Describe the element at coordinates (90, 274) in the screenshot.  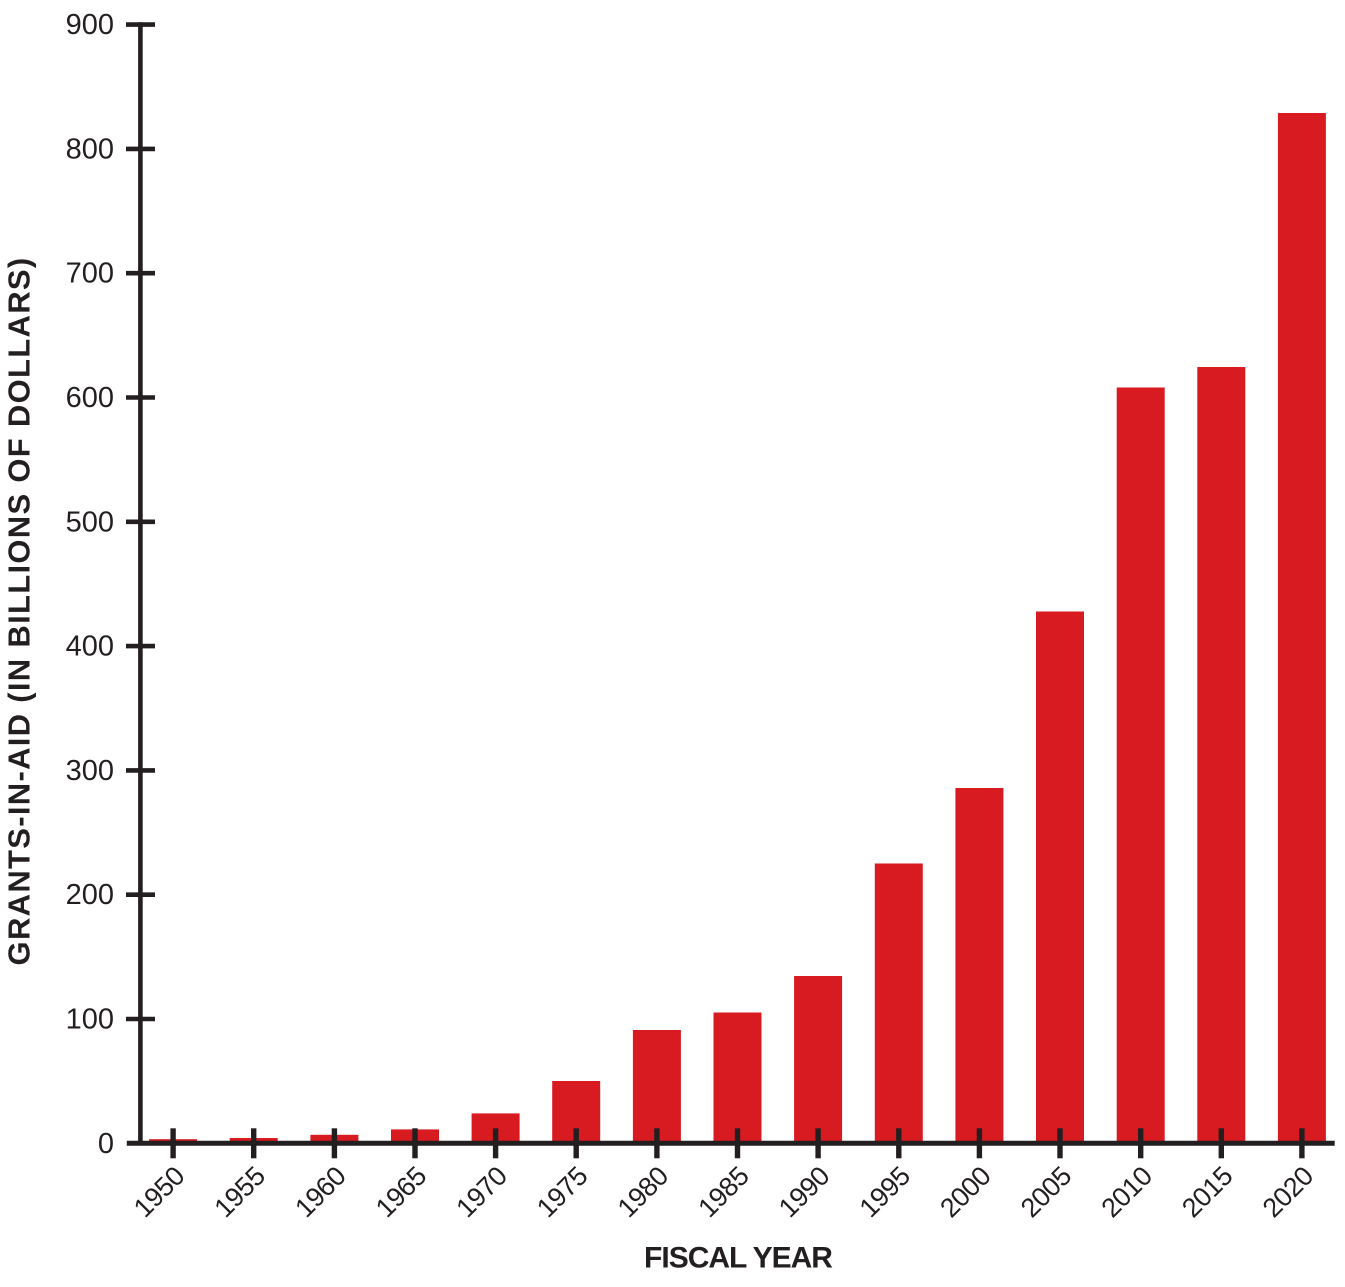
I see `svg-text: 700` at that location.